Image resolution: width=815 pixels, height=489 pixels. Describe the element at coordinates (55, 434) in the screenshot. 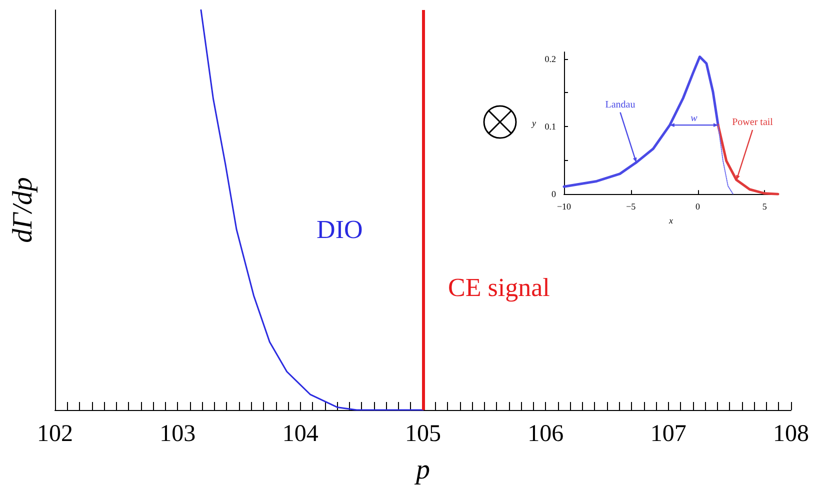

I see `x-tick-label: 102` at that location.